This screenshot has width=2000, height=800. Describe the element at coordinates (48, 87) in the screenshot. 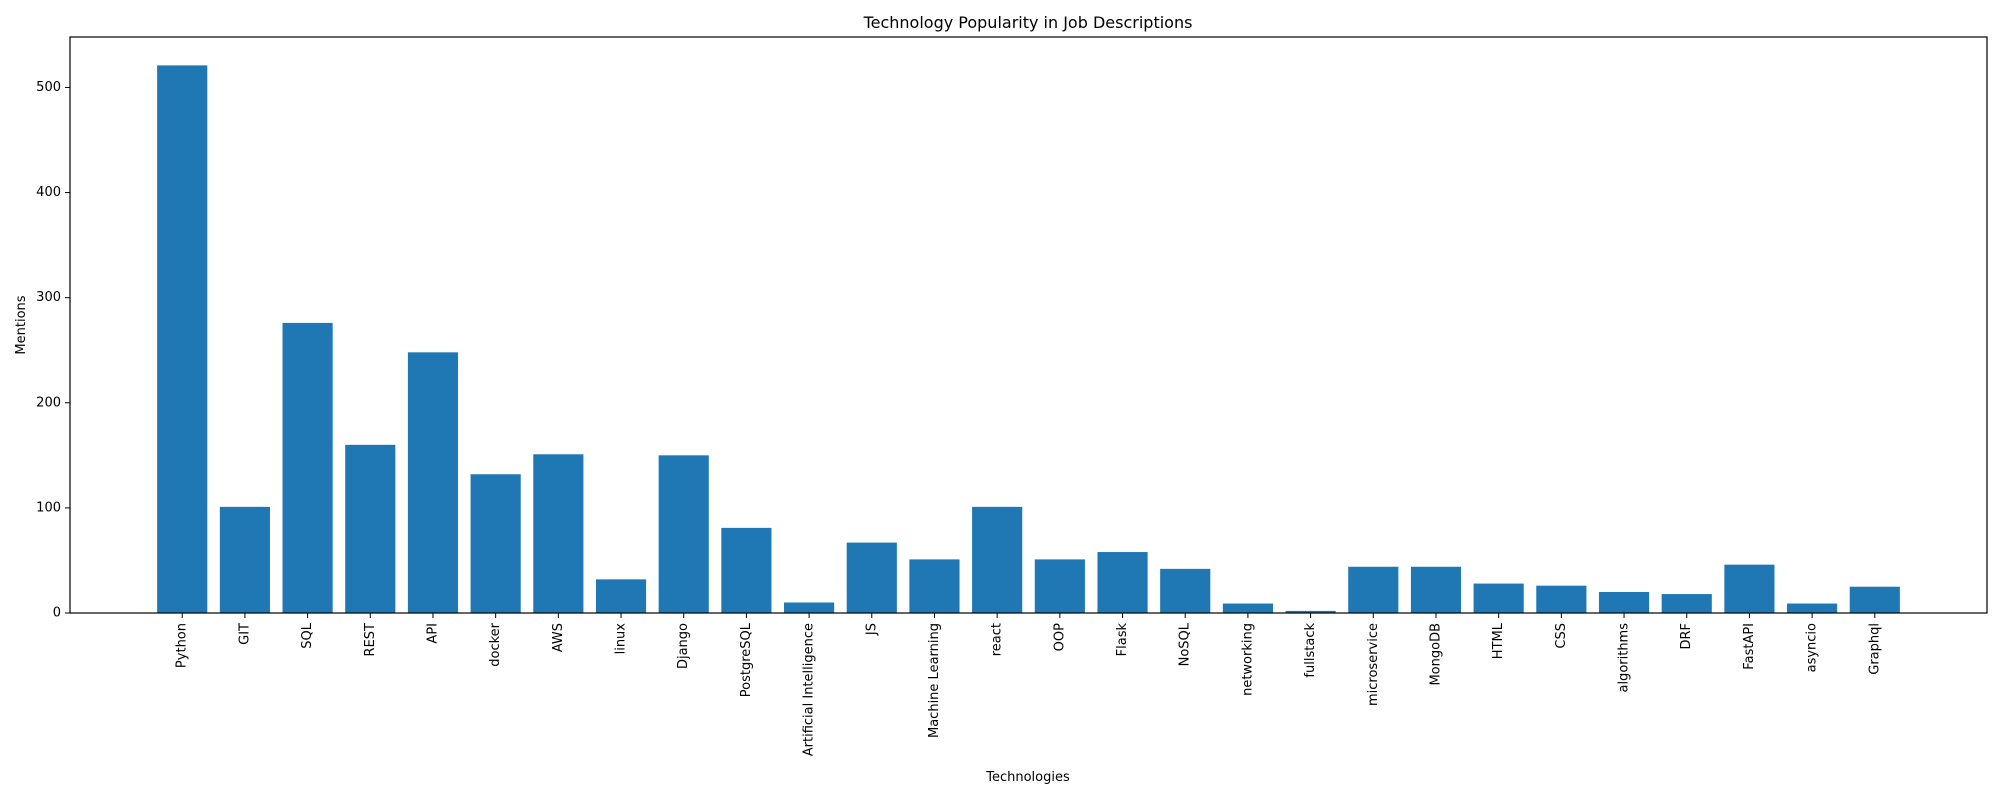

I see `y-tick-label: 500` at that location.